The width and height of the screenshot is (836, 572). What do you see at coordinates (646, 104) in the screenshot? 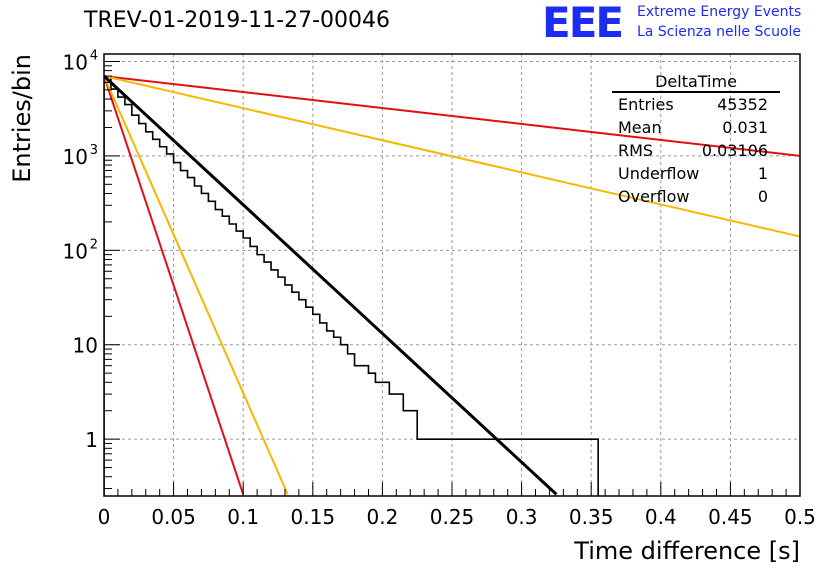
I see `stats-label: Entries` at bounding box center [646, 104].